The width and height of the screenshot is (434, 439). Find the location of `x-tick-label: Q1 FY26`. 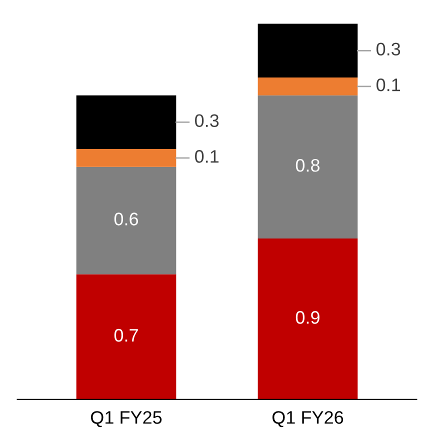

x-tick-label: Q1 FY26 is located at coordinates (308, 419).